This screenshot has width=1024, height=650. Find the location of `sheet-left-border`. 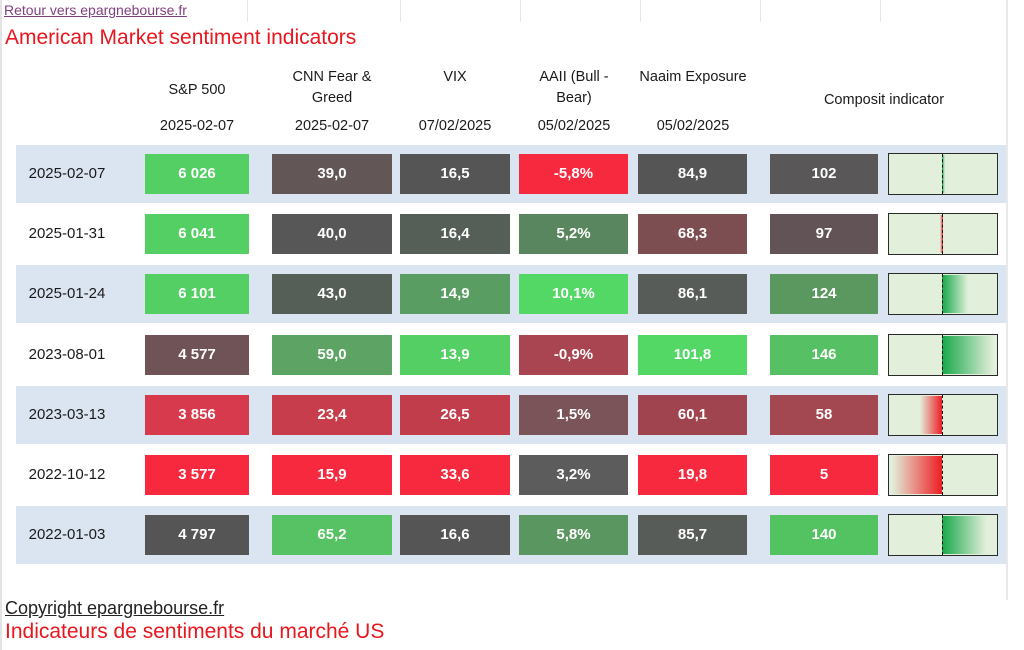

sheet-left-border is located at coordinates (1, 325).